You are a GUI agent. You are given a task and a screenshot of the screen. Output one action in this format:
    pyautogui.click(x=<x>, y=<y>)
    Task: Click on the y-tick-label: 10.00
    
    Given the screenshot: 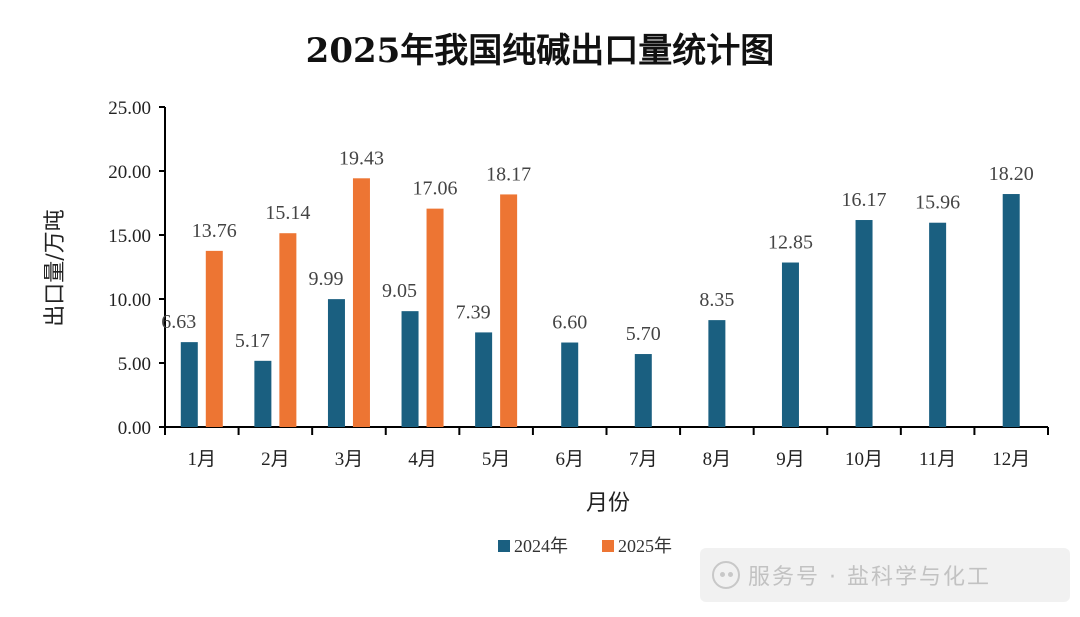 What is the action you would take?
    pyautogui.click(x=129, y=300)
    